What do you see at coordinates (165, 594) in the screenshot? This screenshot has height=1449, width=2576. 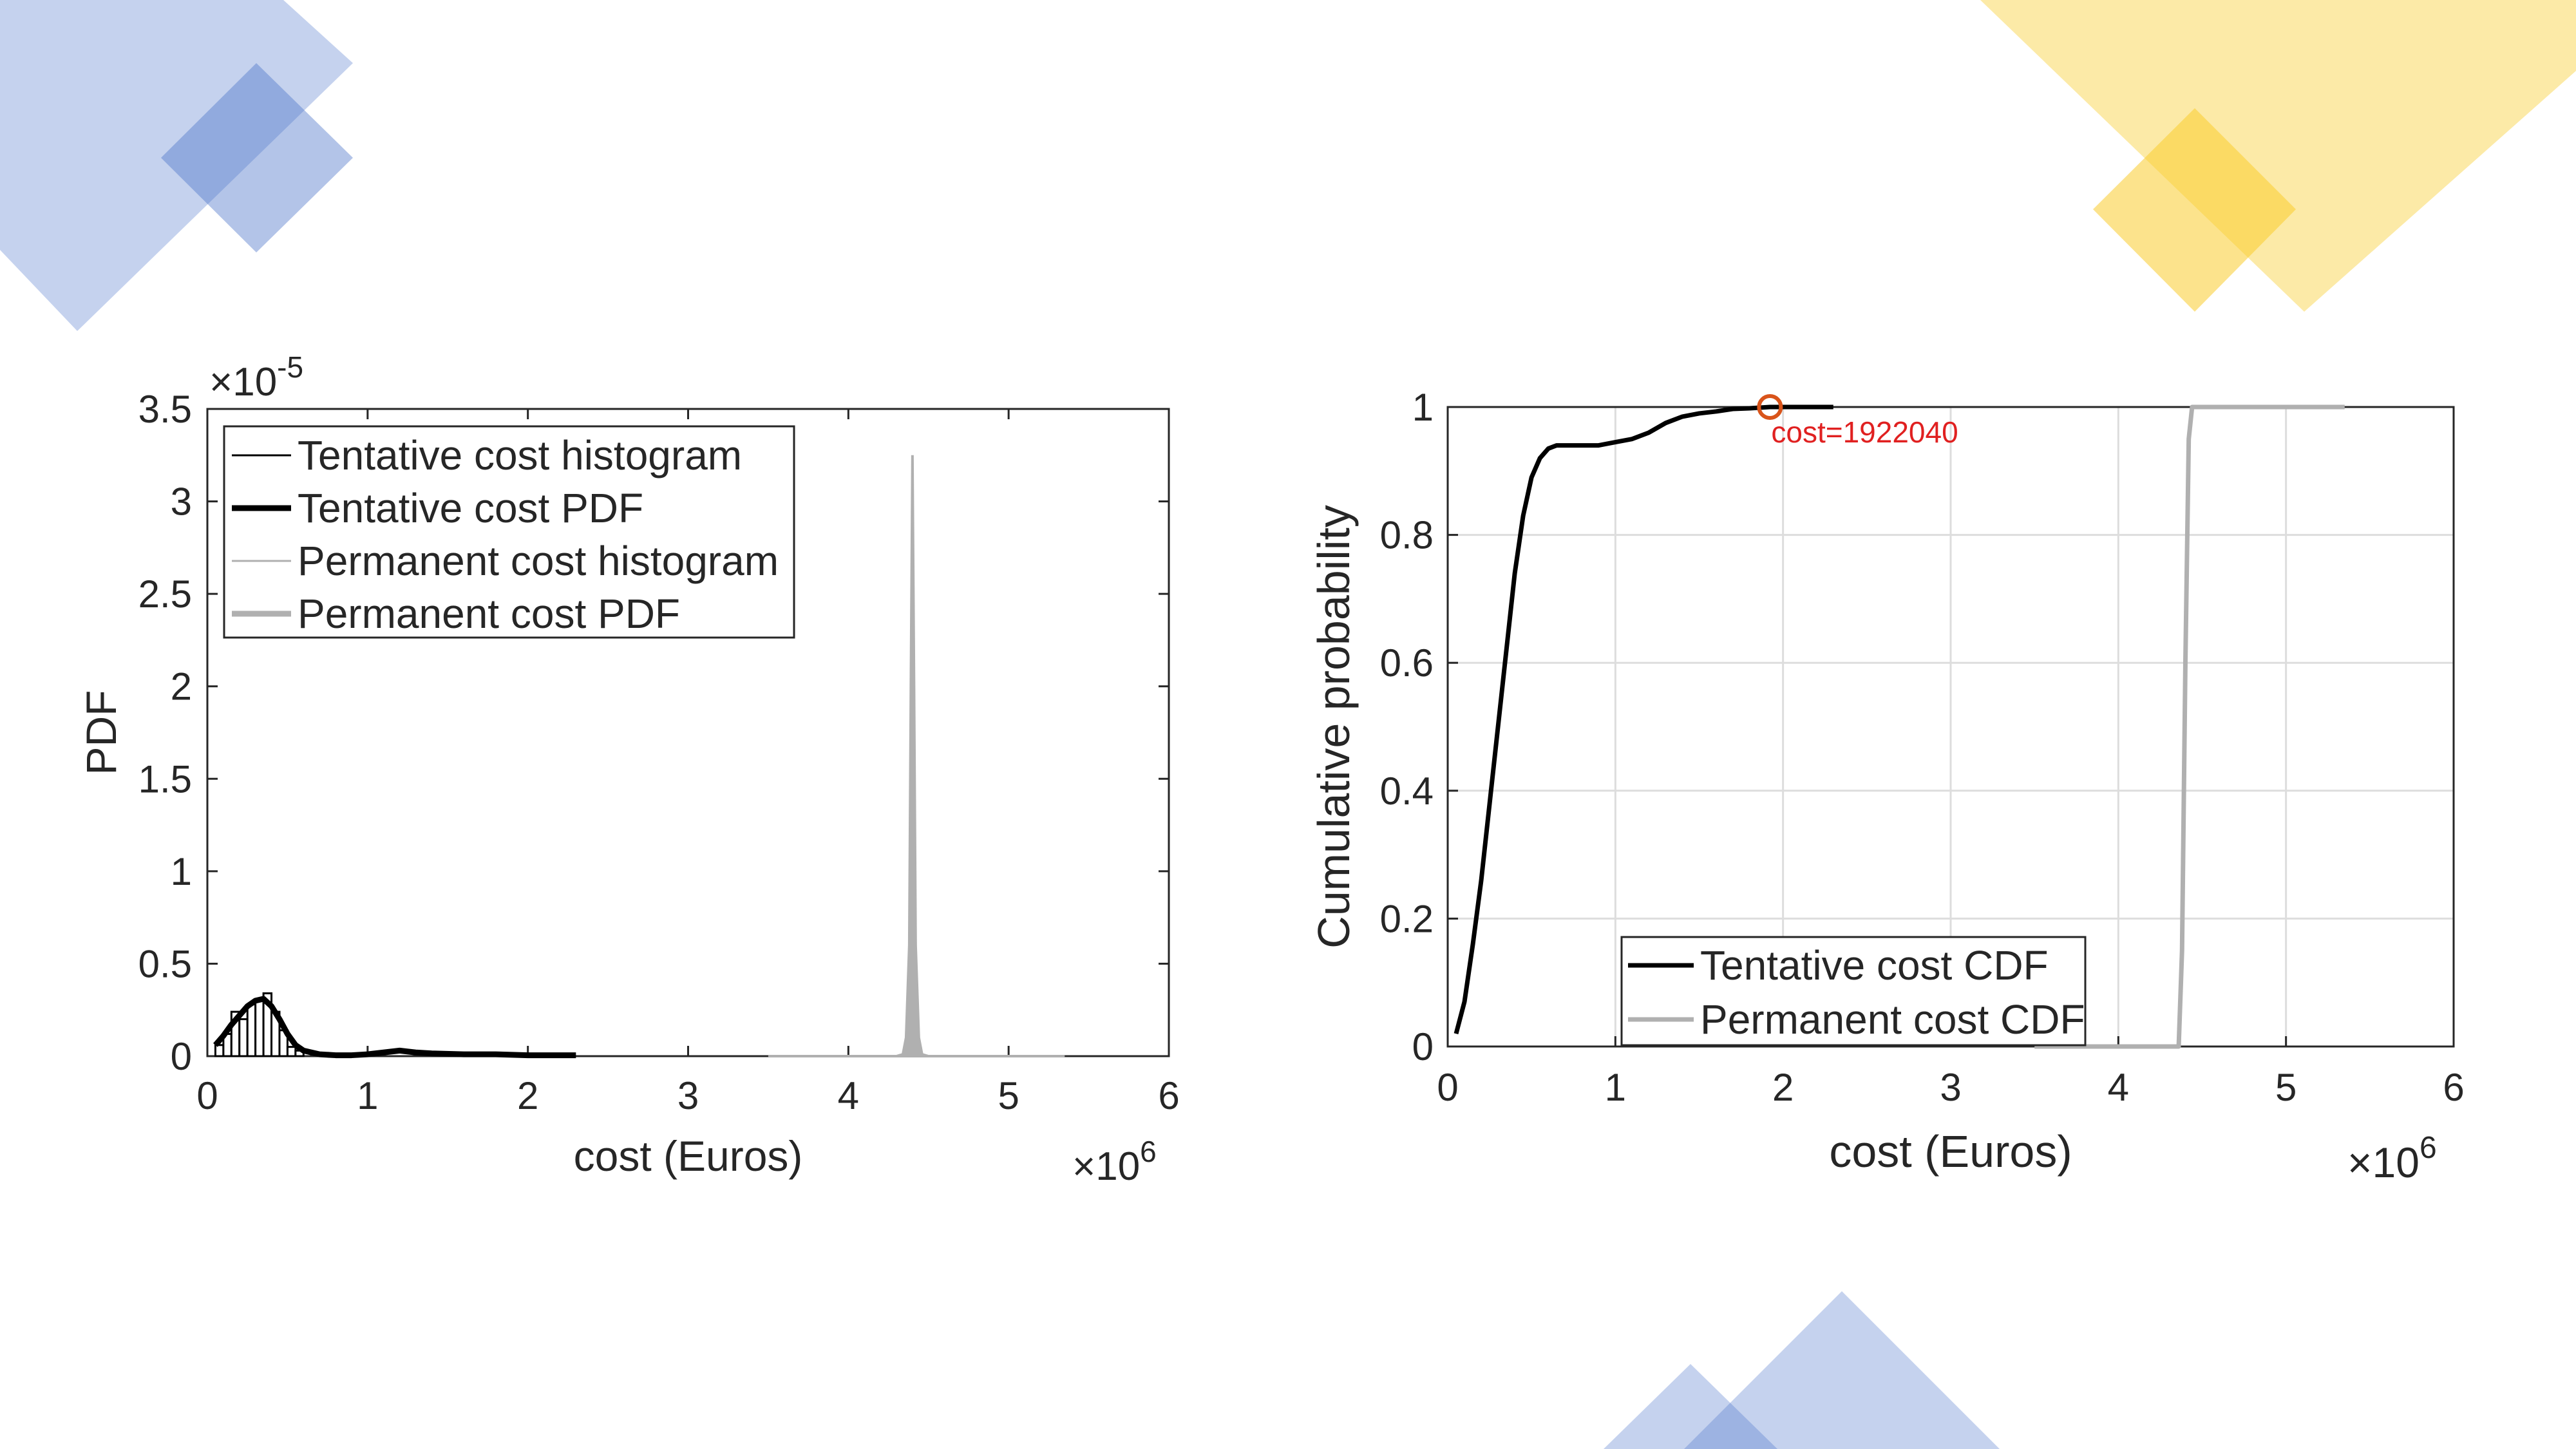 I see `y-tick-label: 2.5` at bounding box center [165, 594].